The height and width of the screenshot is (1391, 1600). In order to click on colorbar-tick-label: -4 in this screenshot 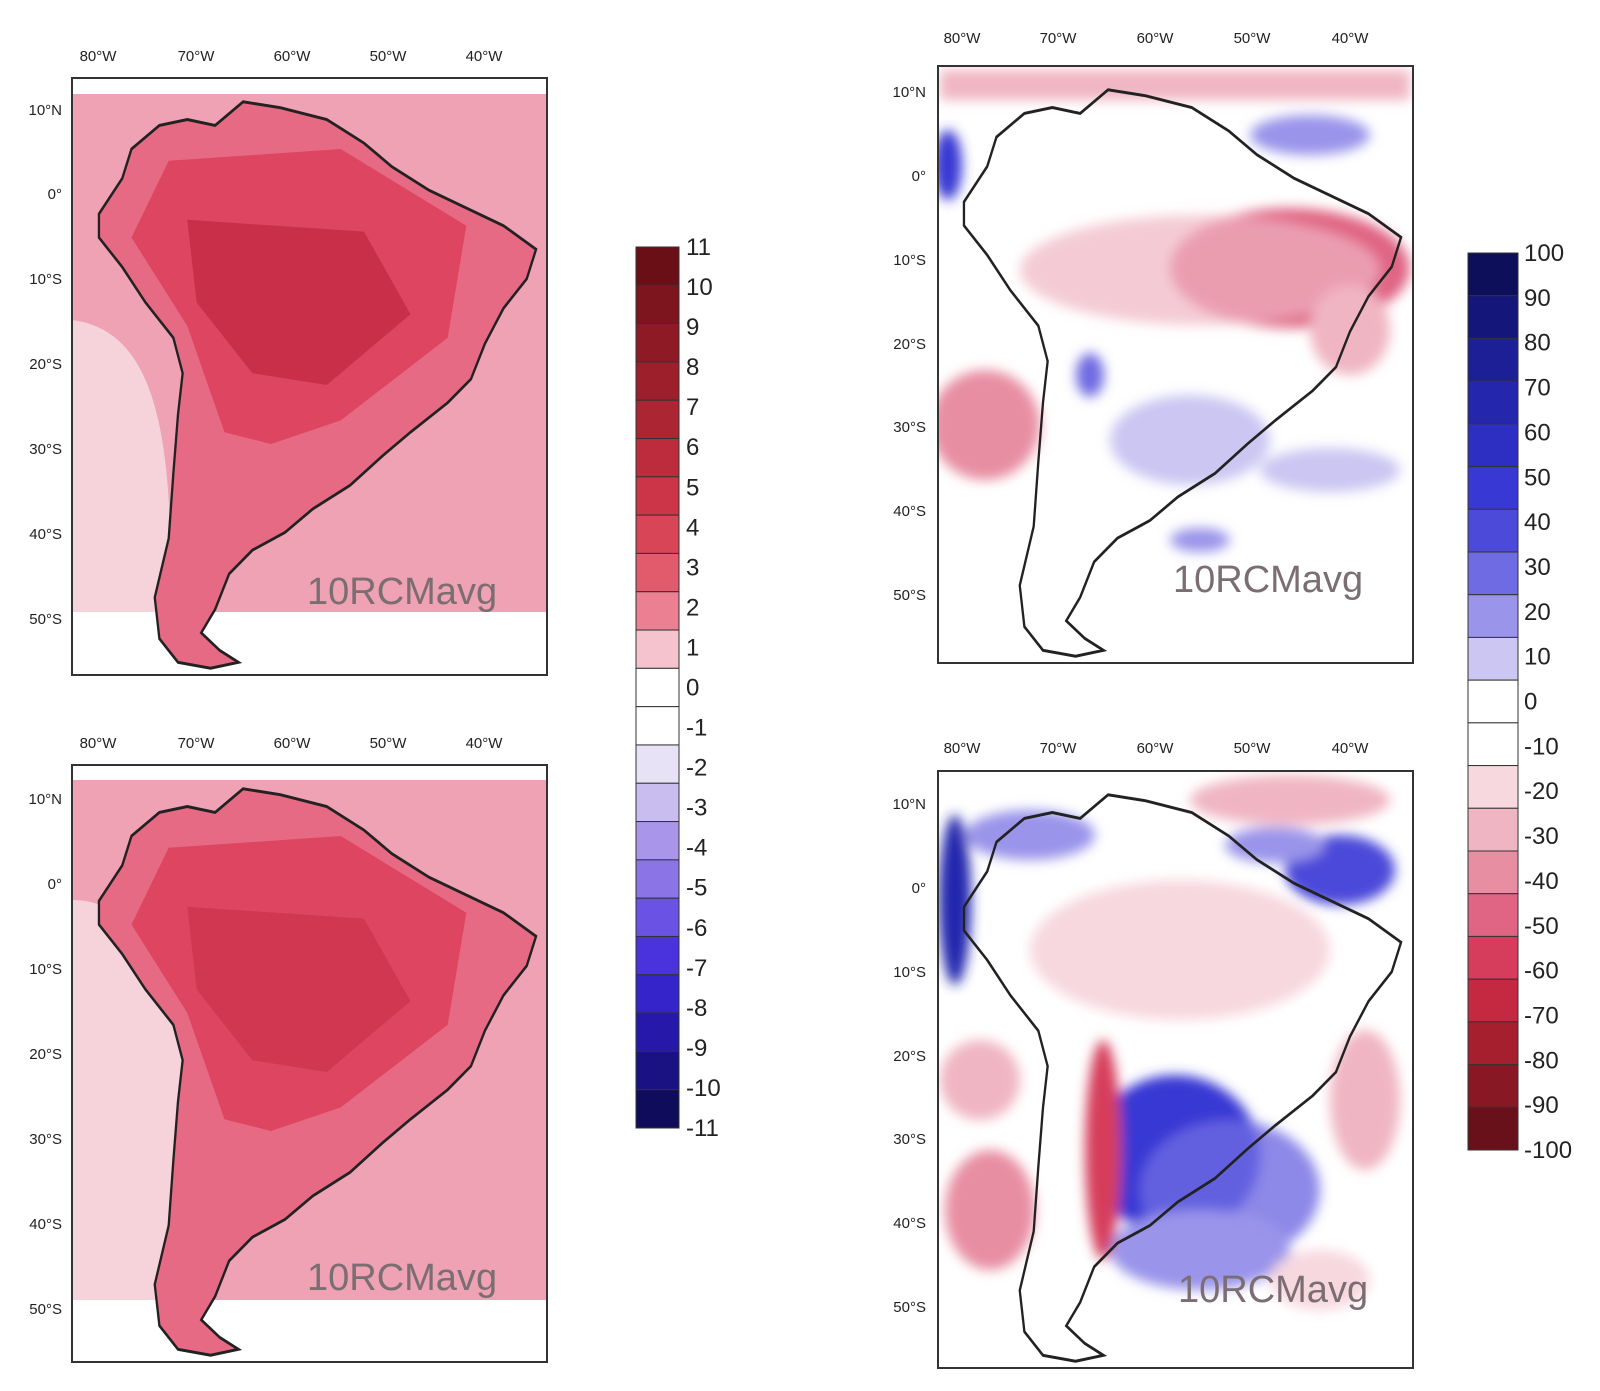, I will do `click(696, 848)`.